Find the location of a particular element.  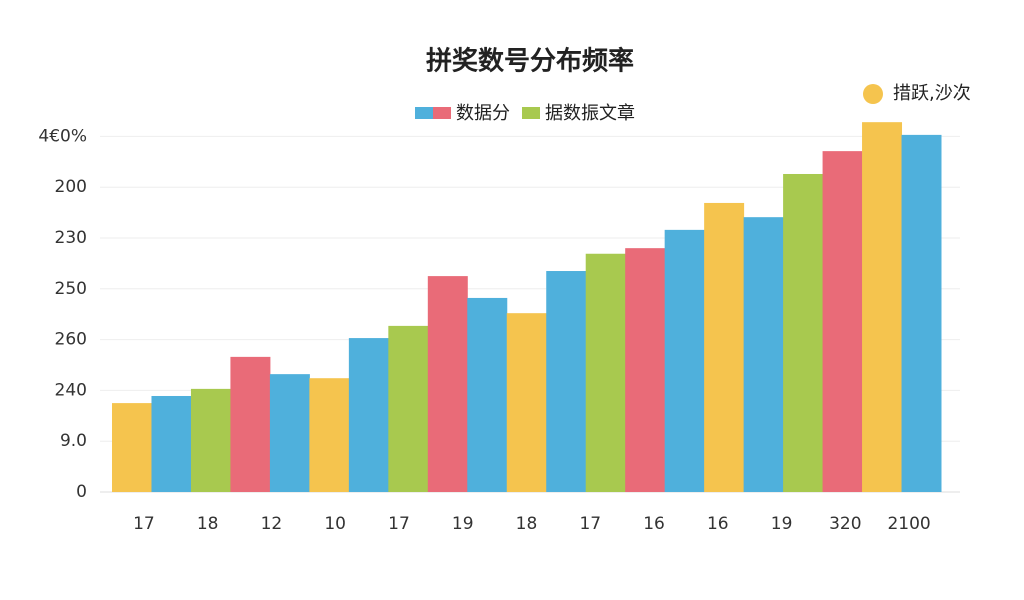

legend-label: 数据分 is located at coordinates (483, 113).